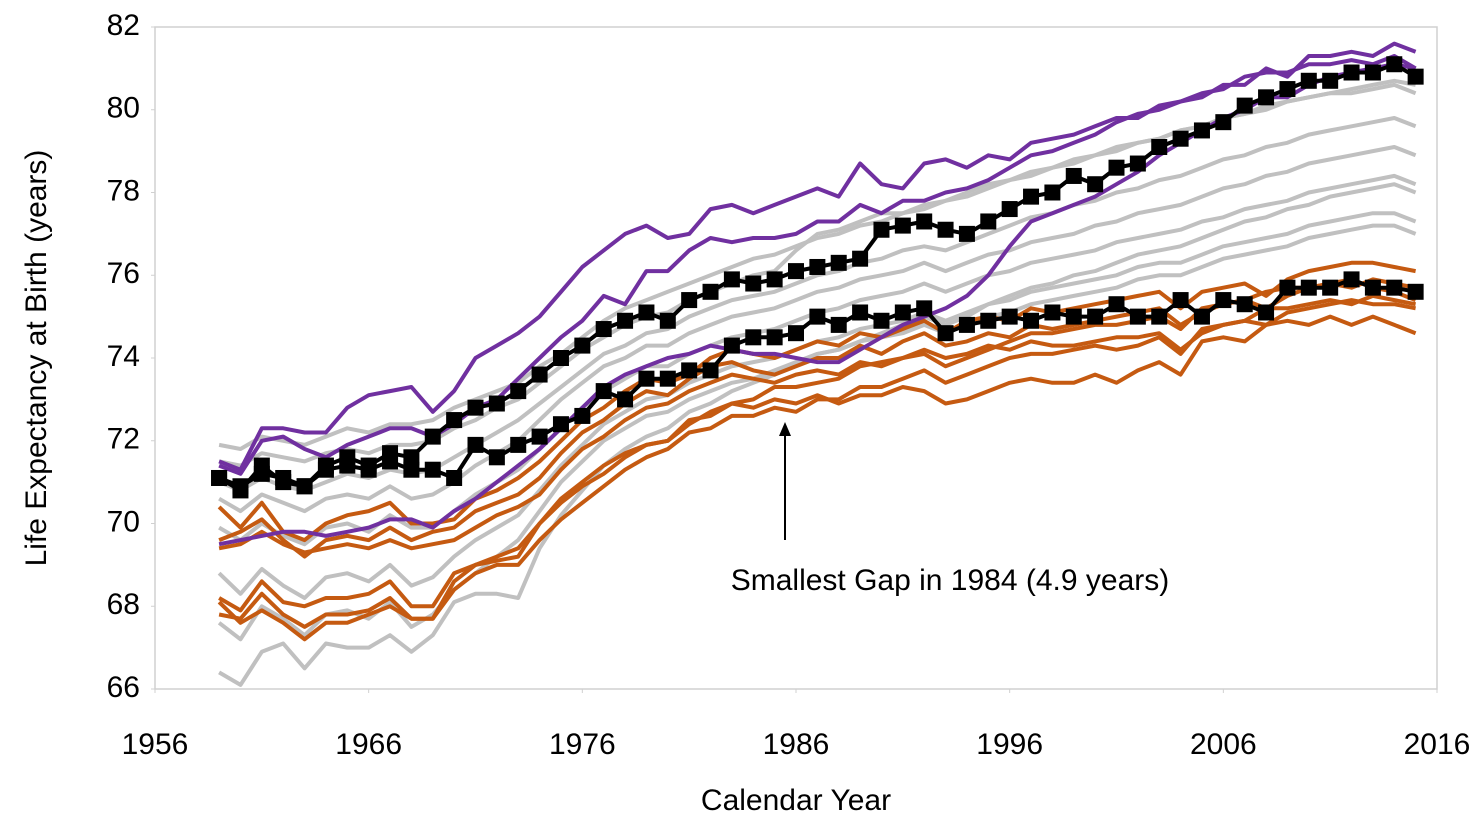 The height and width of the screenshot is (823, 1480). What do you see at coordinates (123, 108) in the screenshot?
I see `y-tick-label: 80` at bounding box center [123, 108].